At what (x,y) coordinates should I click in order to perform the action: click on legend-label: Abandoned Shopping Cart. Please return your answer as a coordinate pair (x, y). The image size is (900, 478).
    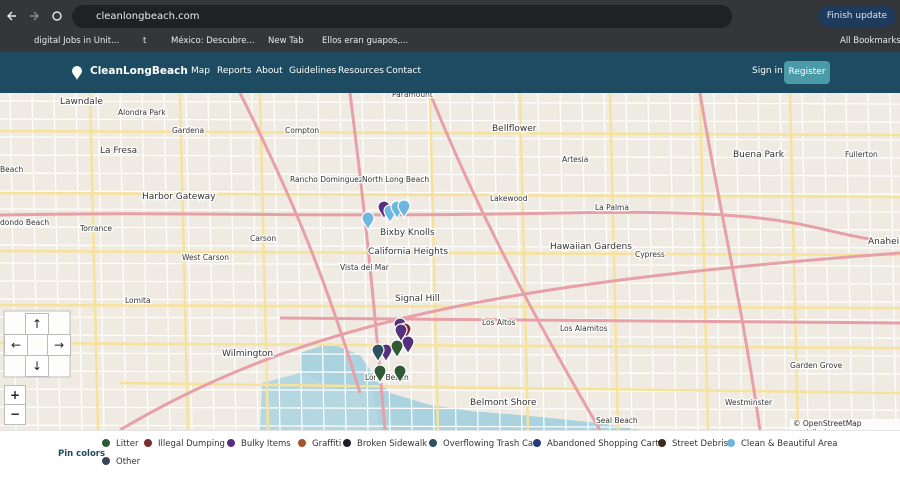
    Looking at the image, I should click on (603, 444).